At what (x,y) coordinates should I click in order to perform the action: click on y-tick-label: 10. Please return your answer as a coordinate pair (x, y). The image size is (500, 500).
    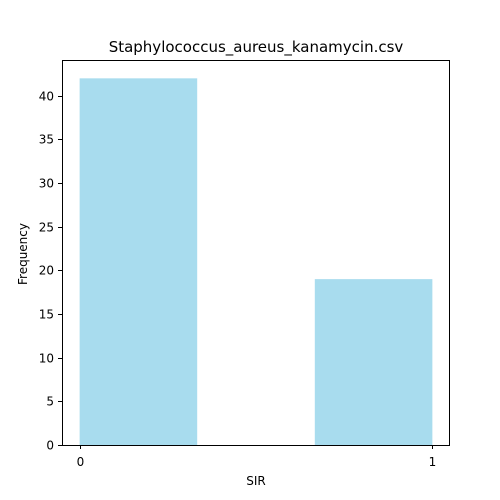
    Looking at the image, I should click on (46, 359).